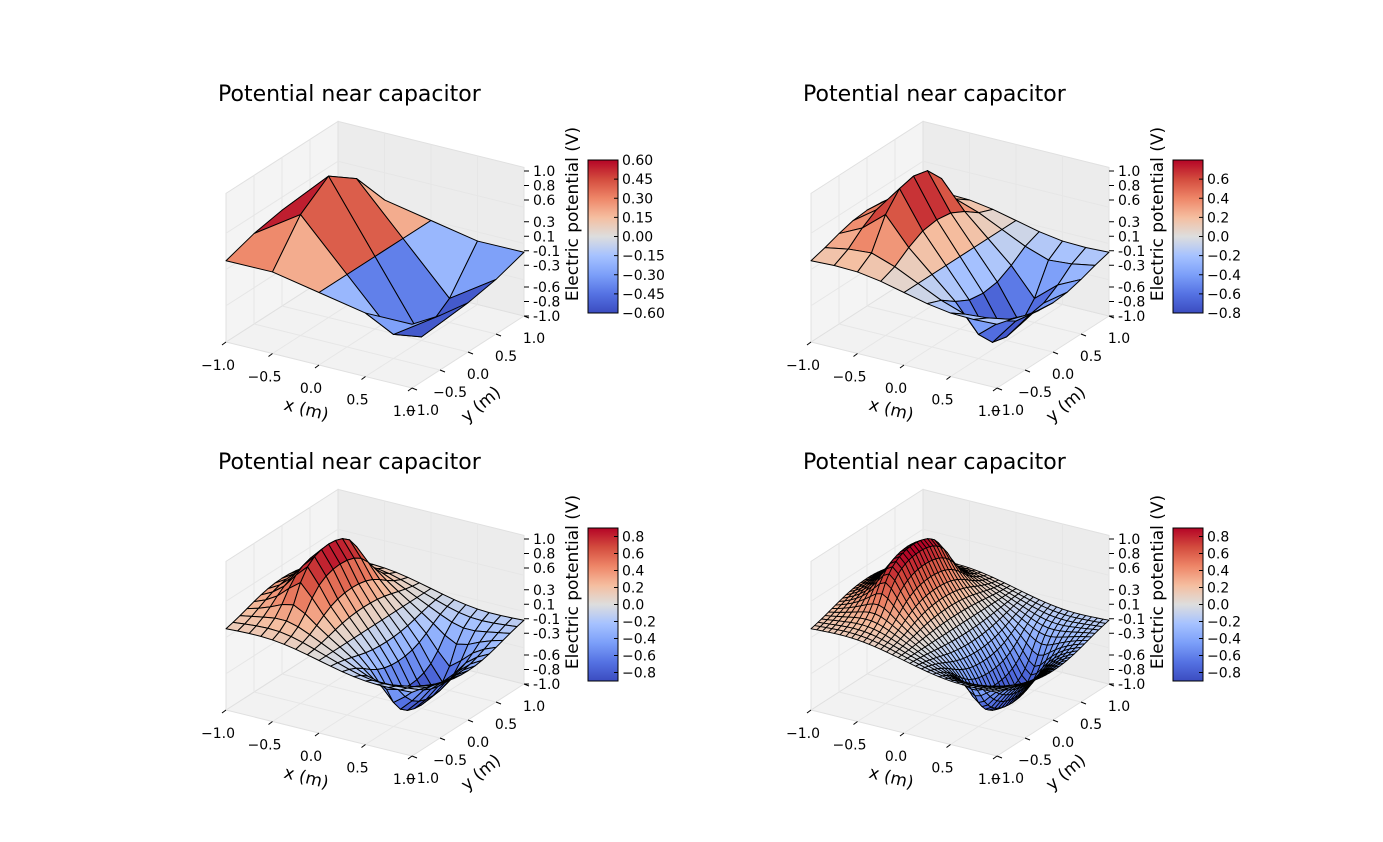  I want to click on z-tick-label: 0.6, so click(1129, 201).